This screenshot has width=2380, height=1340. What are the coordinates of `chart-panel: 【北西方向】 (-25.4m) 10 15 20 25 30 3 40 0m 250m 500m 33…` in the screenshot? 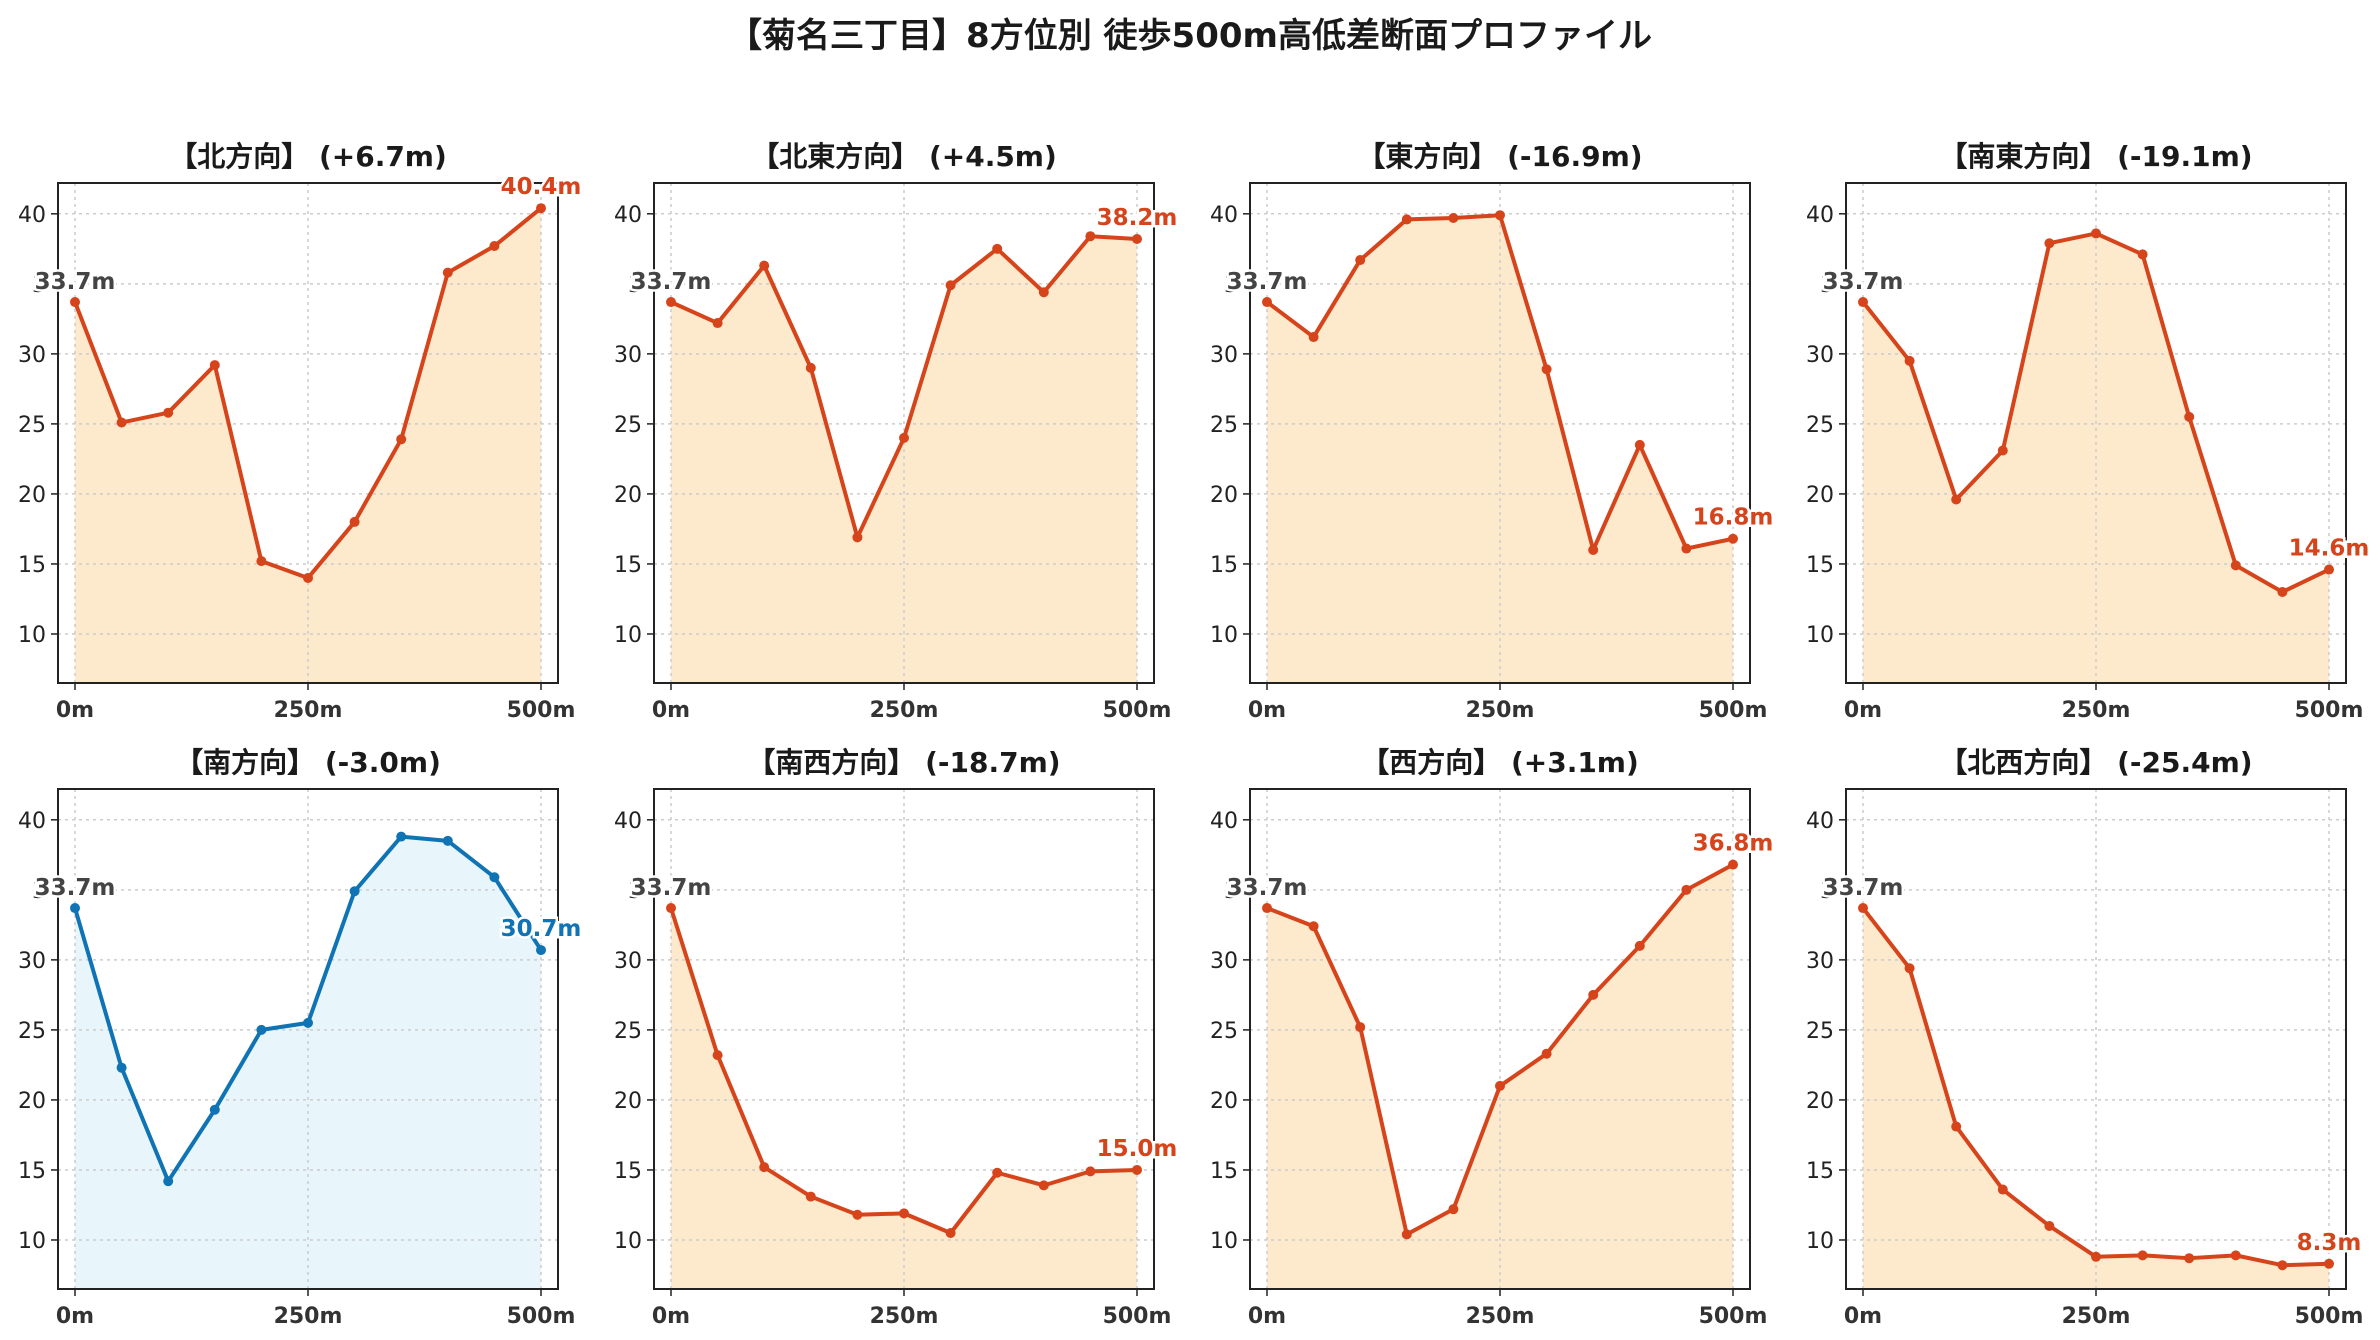 It's located at (2085, 1037).